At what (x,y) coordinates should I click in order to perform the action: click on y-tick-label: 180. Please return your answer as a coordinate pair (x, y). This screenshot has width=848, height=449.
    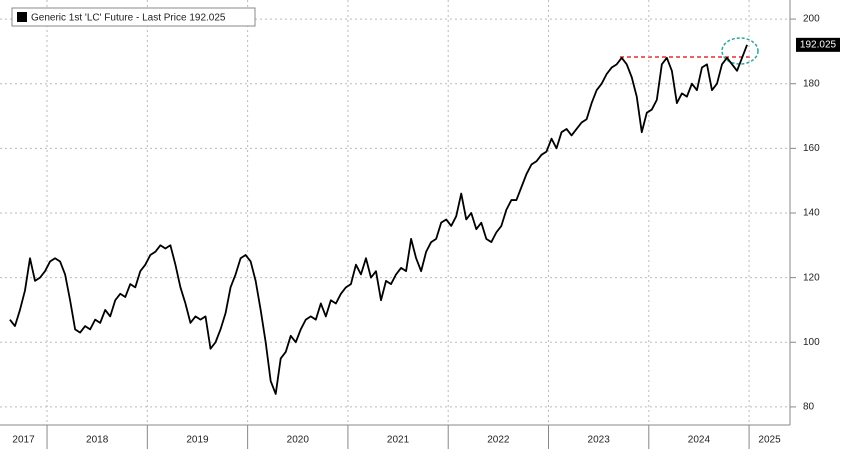
    Looking at the image, I should click on (811, 83).